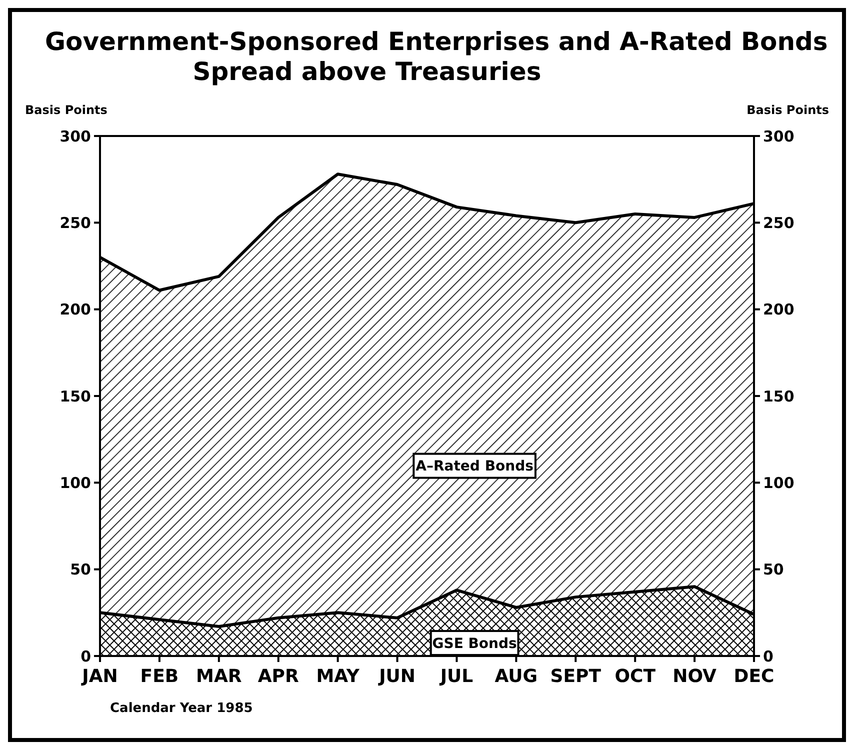 This screenshot has width=854, height=750. Describe the element at coordinates (456, 676) in the screenshot. I see `x-tick-label: JUL` at that location.